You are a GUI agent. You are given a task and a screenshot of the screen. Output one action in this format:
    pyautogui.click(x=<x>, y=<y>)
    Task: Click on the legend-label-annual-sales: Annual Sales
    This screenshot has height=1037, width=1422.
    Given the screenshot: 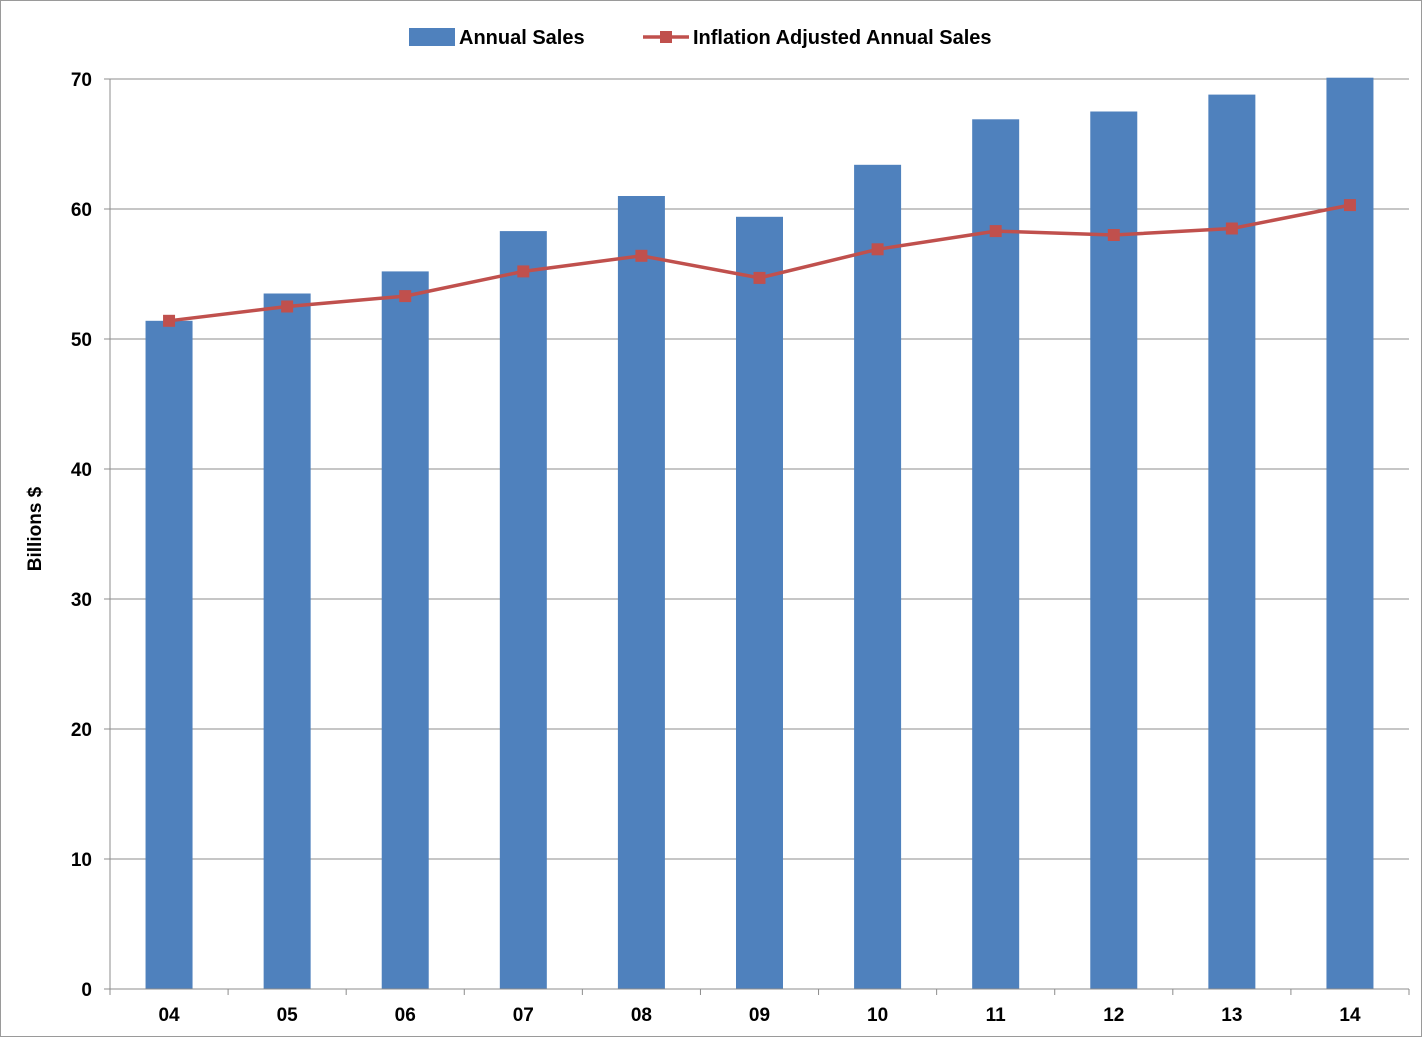 What is the action you would take?
    pyautogui.click(x=522, y=38)
    